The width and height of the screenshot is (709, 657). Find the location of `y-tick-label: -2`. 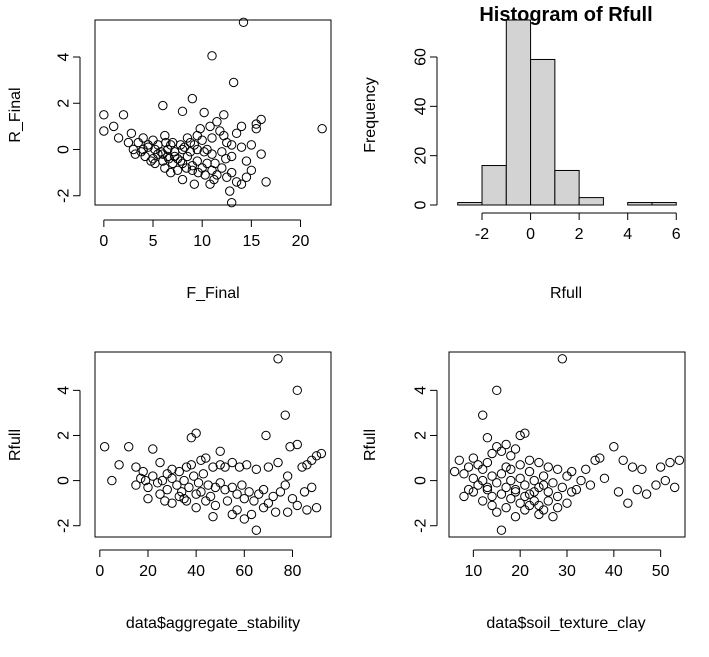

y-tick-label: -2 is located at coordinates (421, 526).